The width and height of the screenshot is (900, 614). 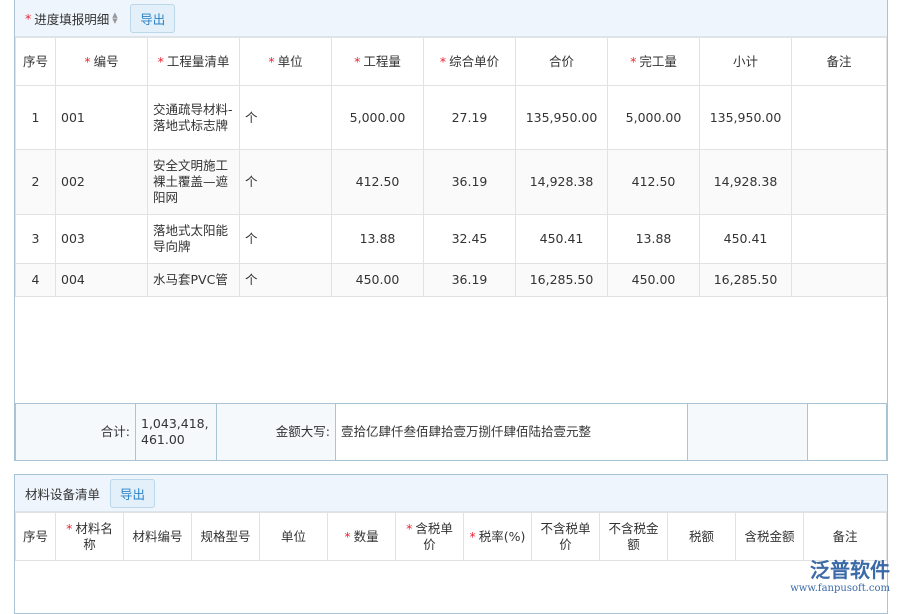 What do you see at coordinates (561, 61) in the screenshot?
I see `column-header: 合价` at bounding box center [561, 61].